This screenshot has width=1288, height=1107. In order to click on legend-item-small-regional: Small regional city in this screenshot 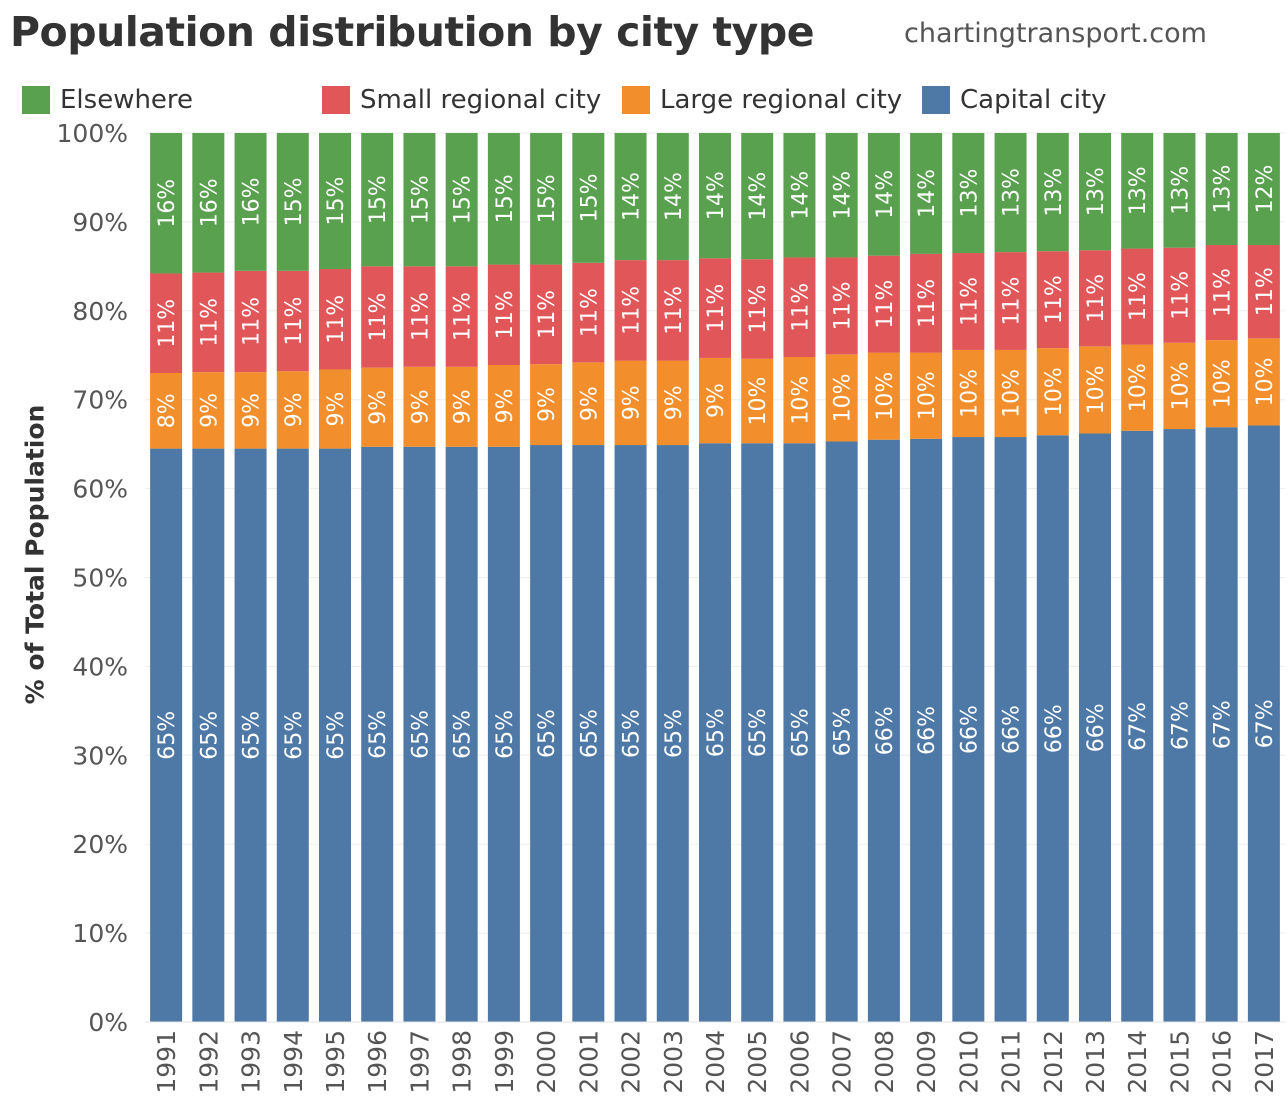, I will do `click(461, 100)`.